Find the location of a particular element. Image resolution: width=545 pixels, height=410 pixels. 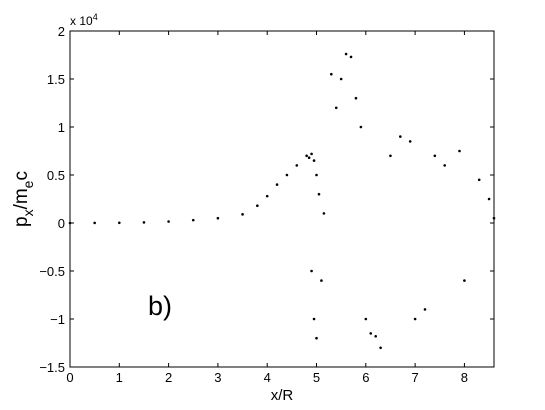

x-tick-label: 2 is located at coordinates (168, 377).